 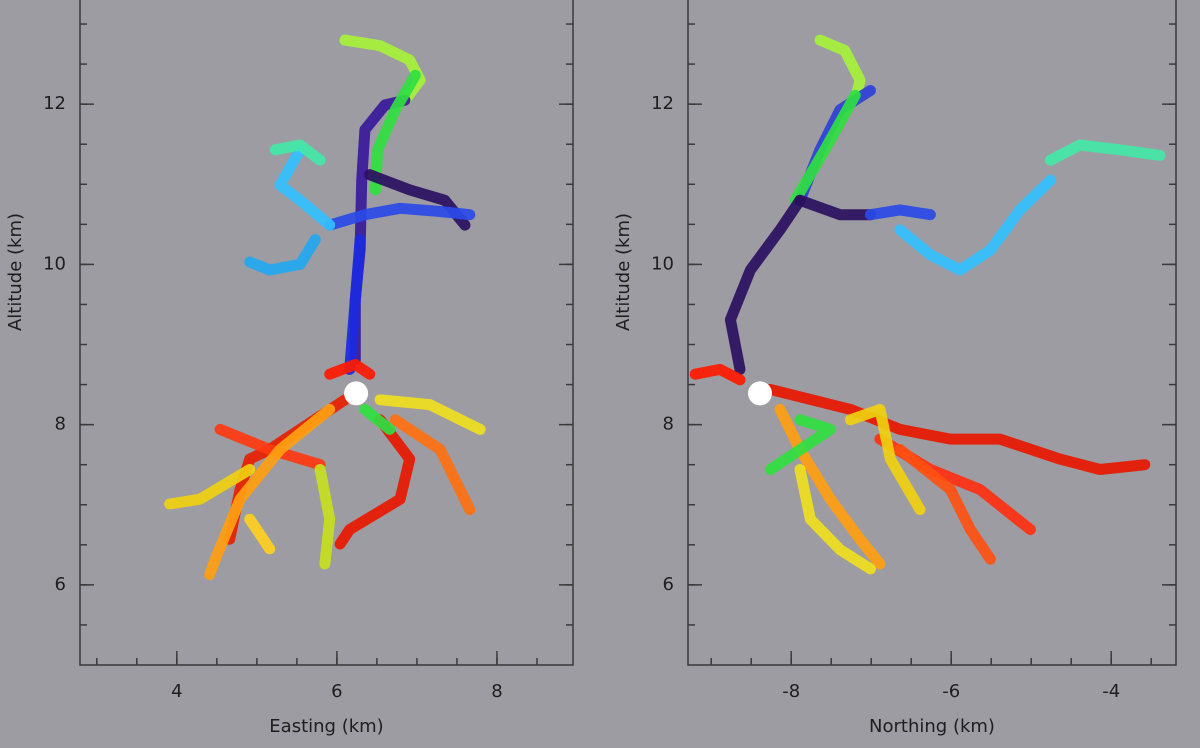 What do you see at coordinates (176, 691) in the screenshot?
I see `x-tick-label: 4` at bounding box center [176, 691].